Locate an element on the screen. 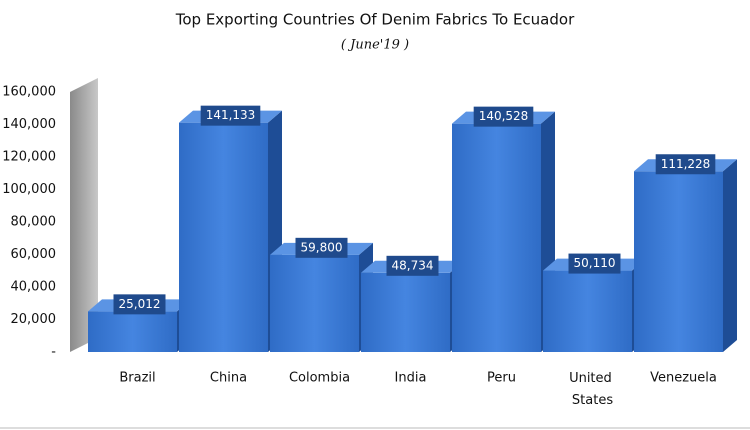  y-tick-label: 160,000 is located at coordinates (29, 92).